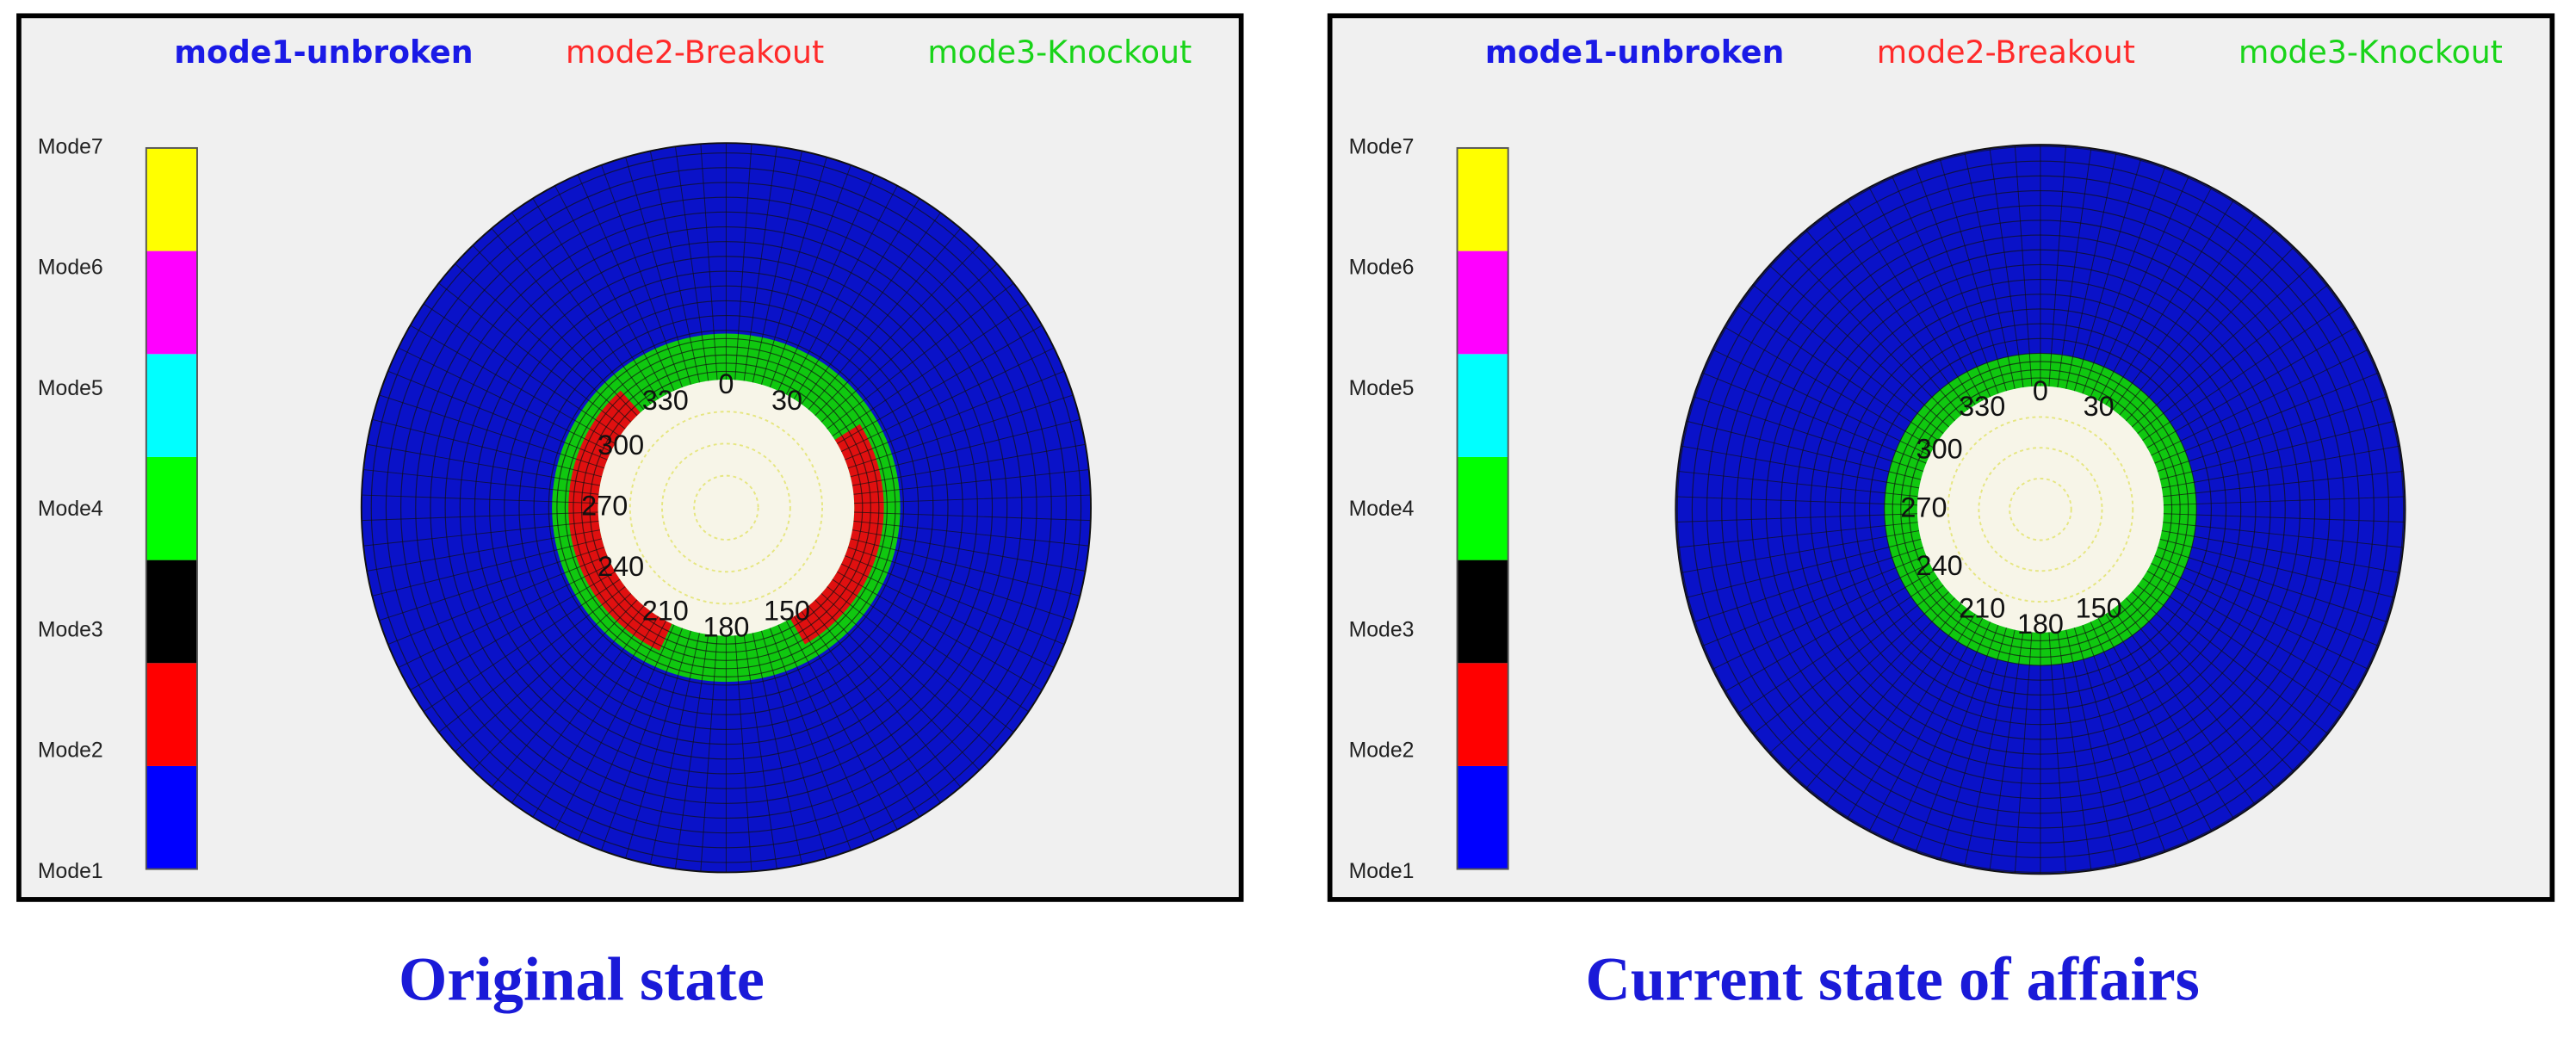  I want to click on angle-label: 270, so click(604, 506).